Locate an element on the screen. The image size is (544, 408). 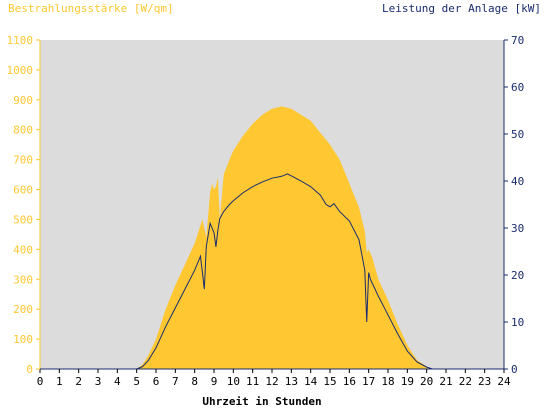
x-tick-label: 21 is located at coordinates (445, 381).